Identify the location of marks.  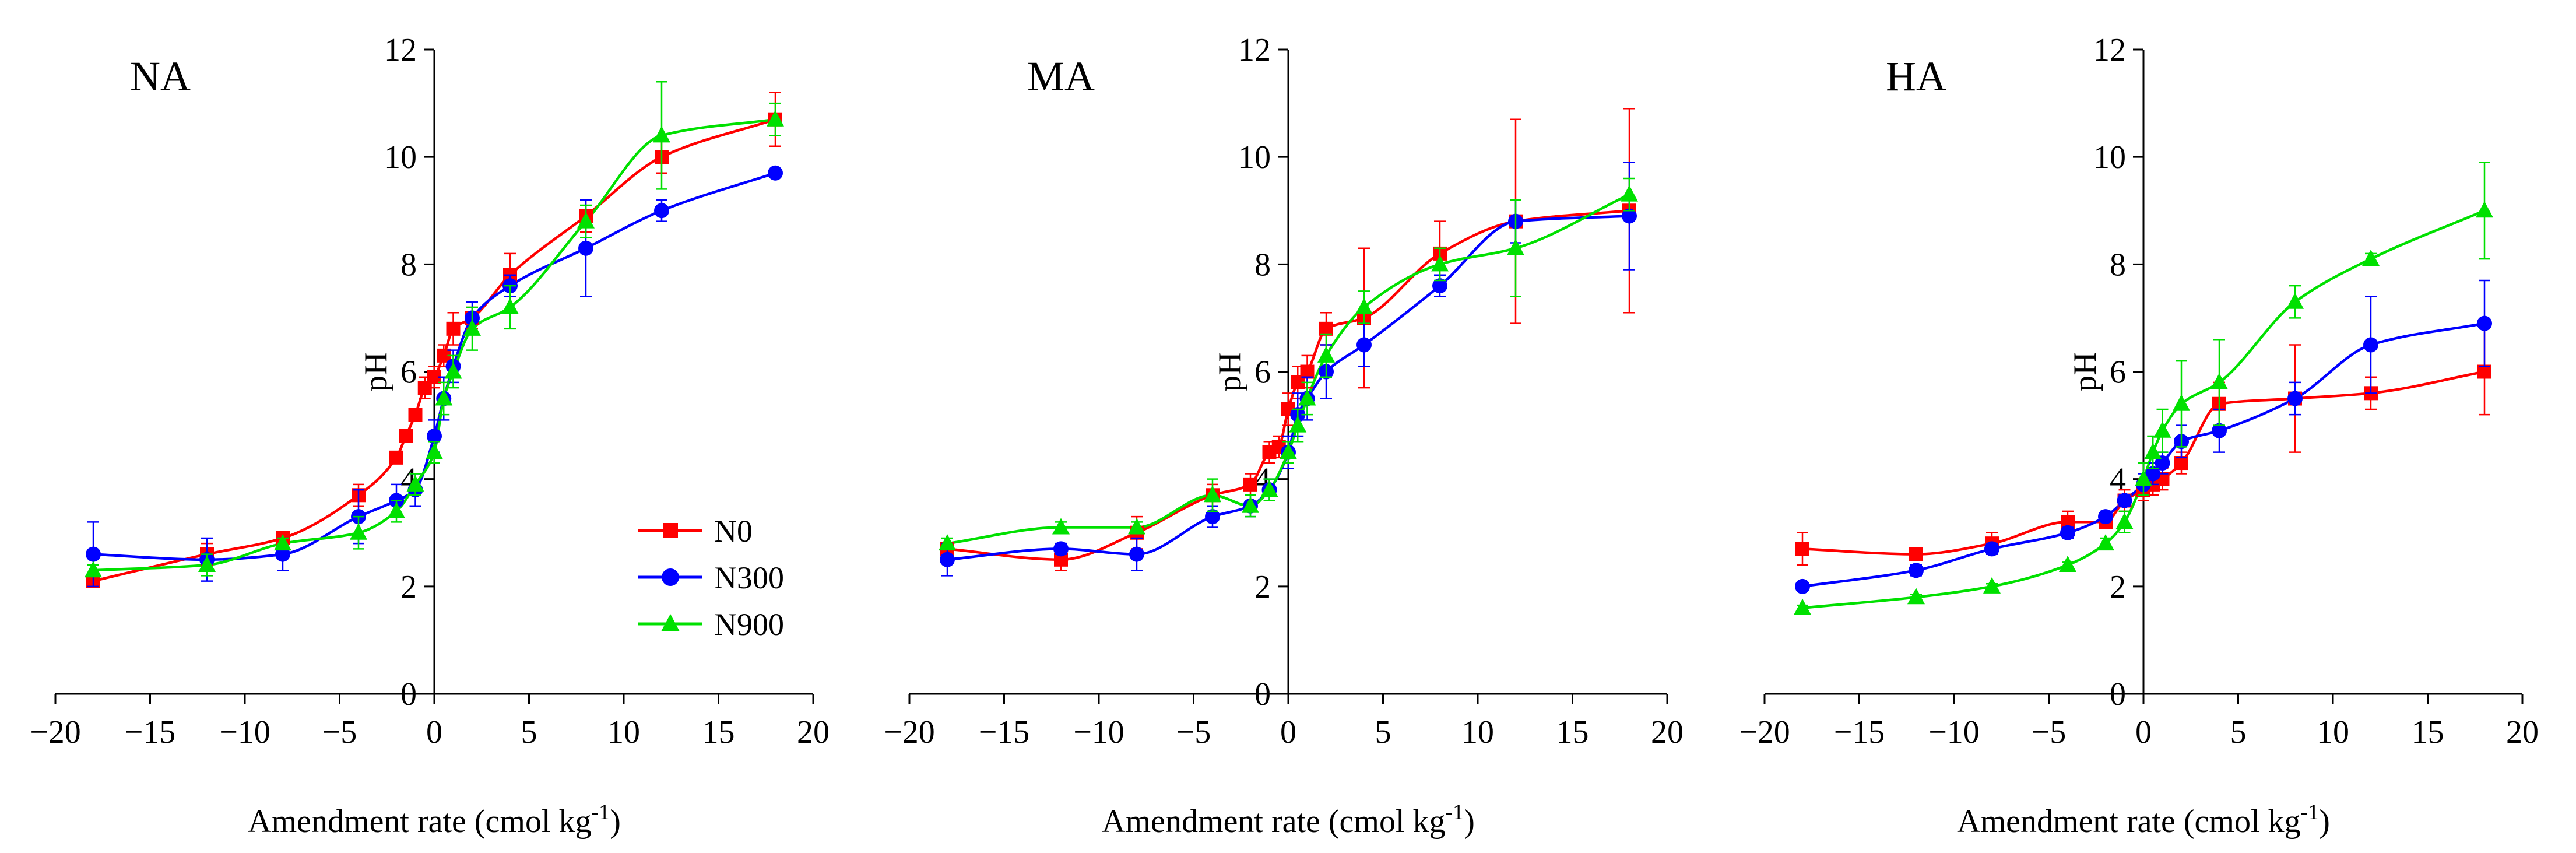
(2143, 388).